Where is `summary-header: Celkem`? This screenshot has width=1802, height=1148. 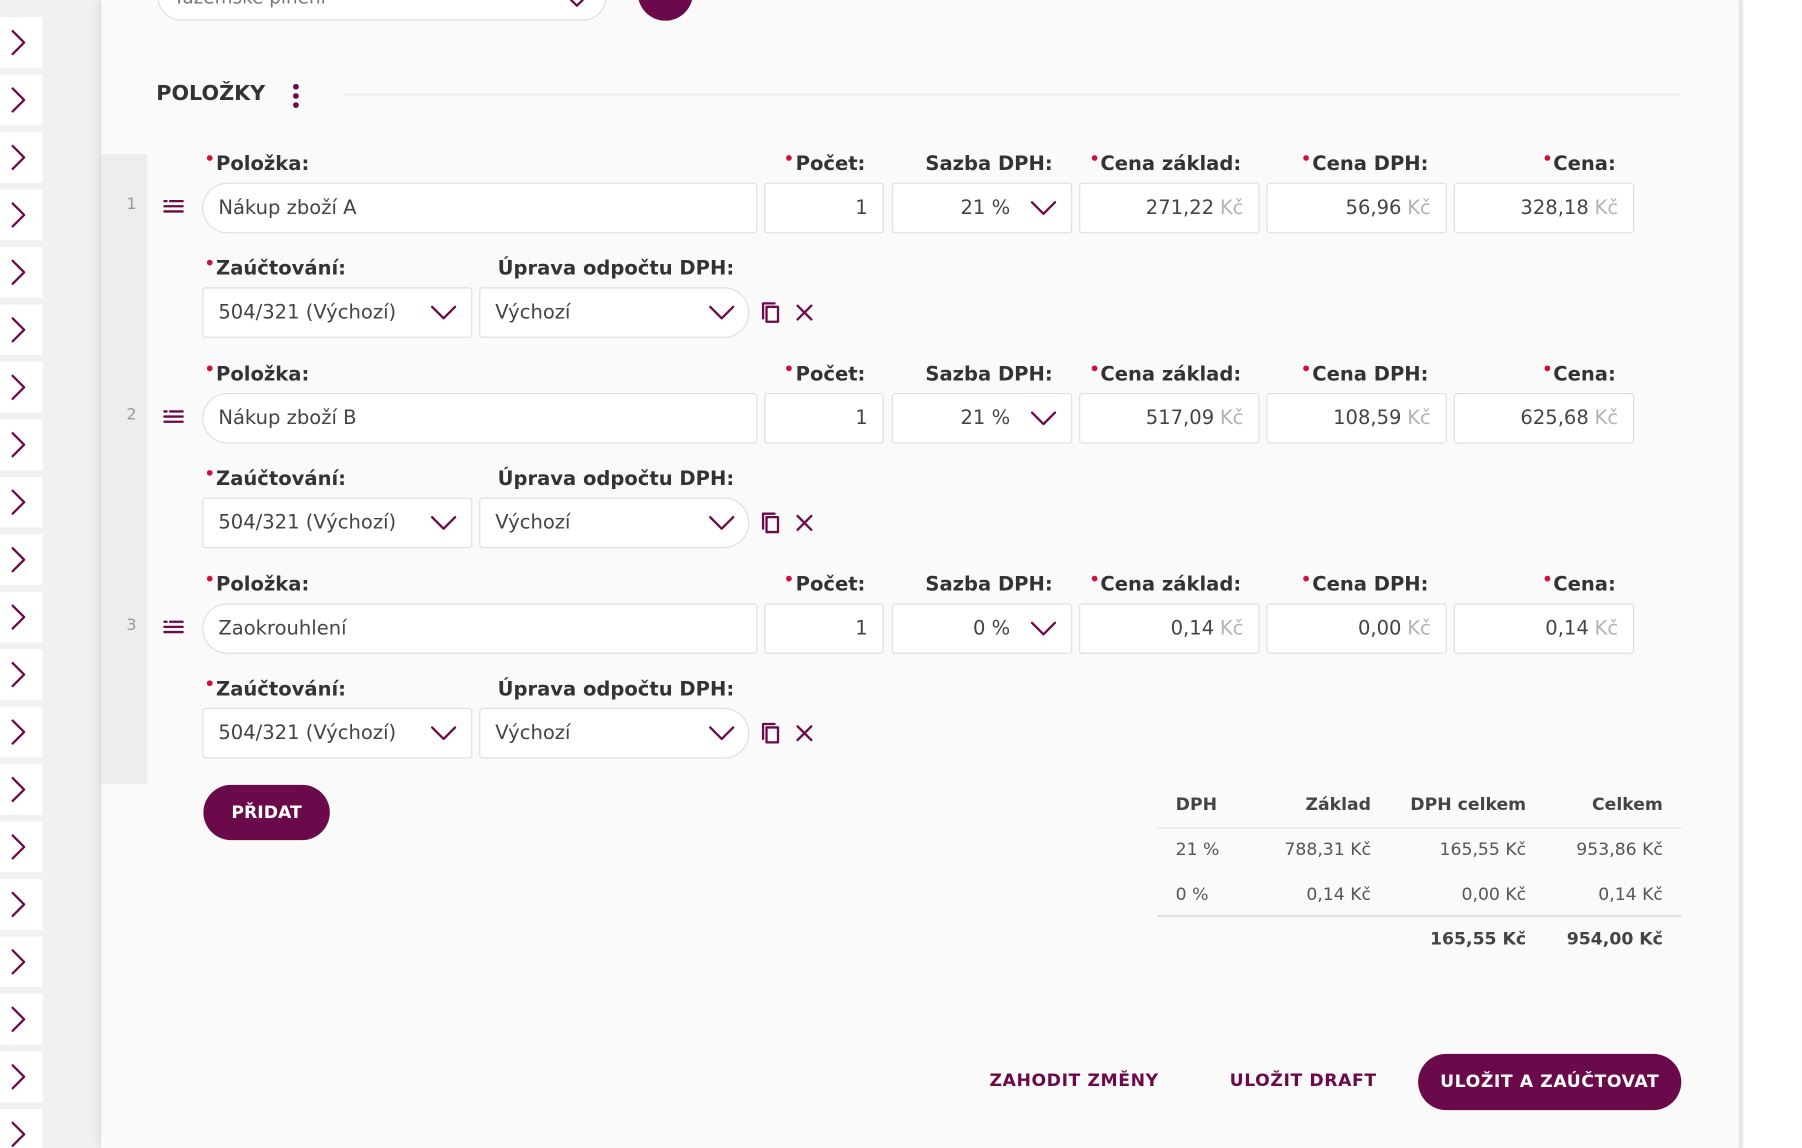 summary-header: Celkem is located at coordinates (1627, 804).